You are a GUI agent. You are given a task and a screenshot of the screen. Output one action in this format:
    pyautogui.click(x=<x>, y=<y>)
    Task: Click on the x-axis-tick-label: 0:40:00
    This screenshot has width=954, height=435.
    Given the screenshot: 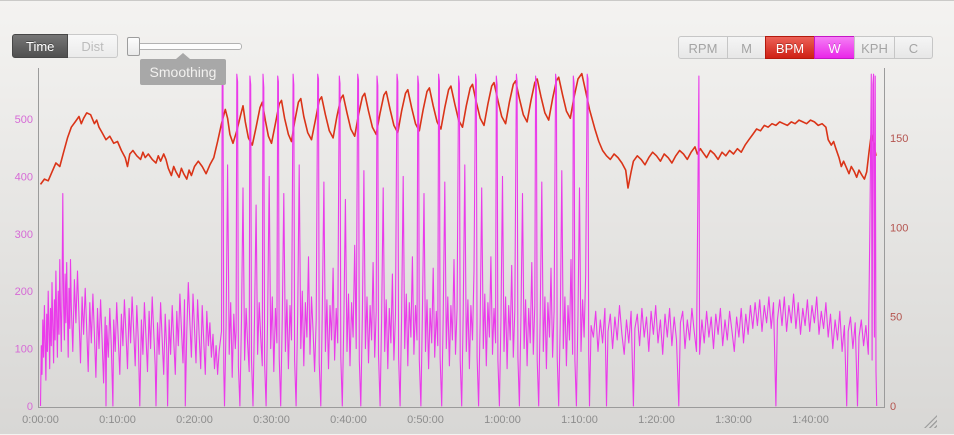 What is the action you would take?
    pyautogui.click(x=348, y=420)
    